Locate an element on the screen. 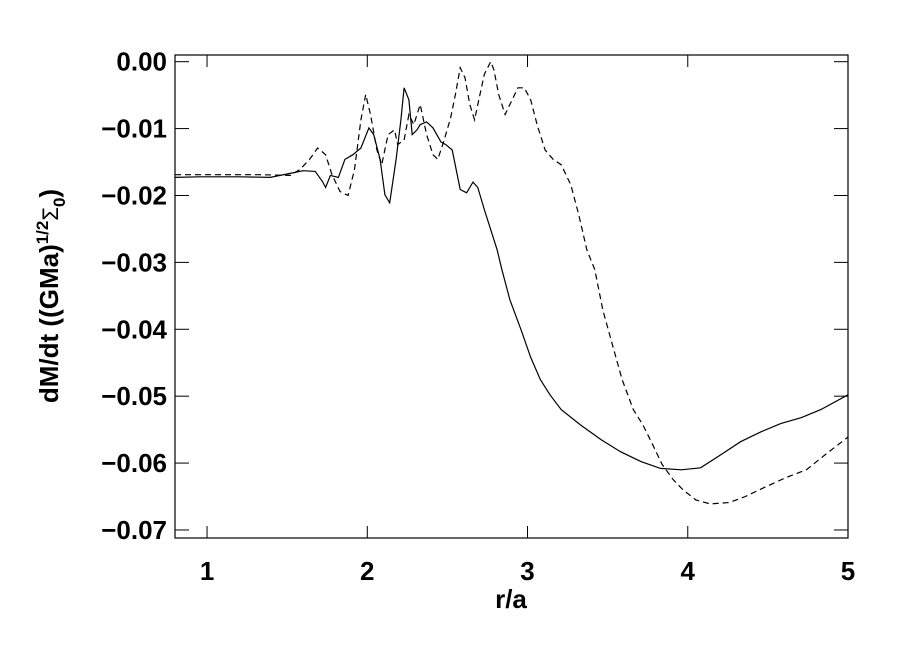 The image size is (900, 650). y-tick-label: −0.03 is located at coordinates (134, 262).